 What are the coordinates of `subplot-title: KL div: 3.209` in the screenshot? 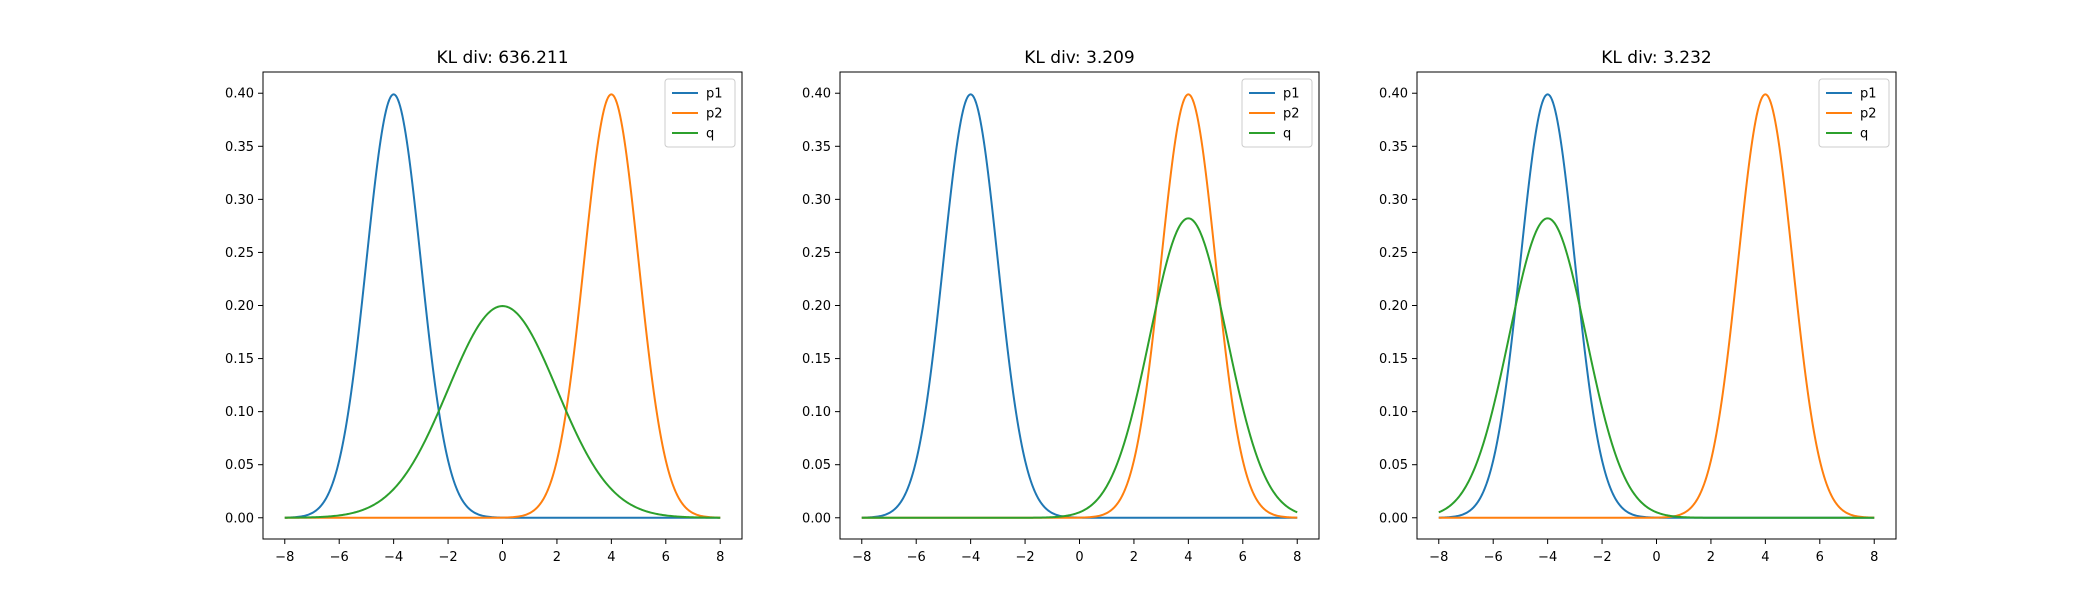 It's located at (1079, 58).